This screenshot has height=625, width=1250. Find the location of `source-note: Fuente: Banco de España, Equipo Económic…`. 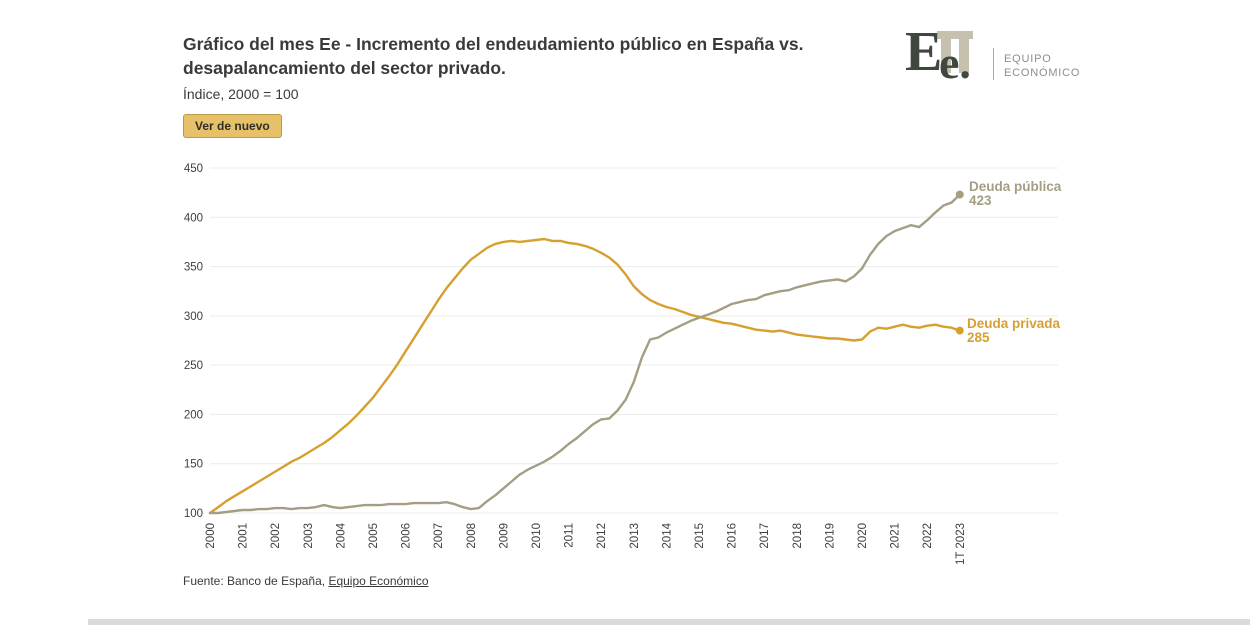

source-note: Fuente: Banco de España, Equipo Económic… is located at coordinates (306, 581).